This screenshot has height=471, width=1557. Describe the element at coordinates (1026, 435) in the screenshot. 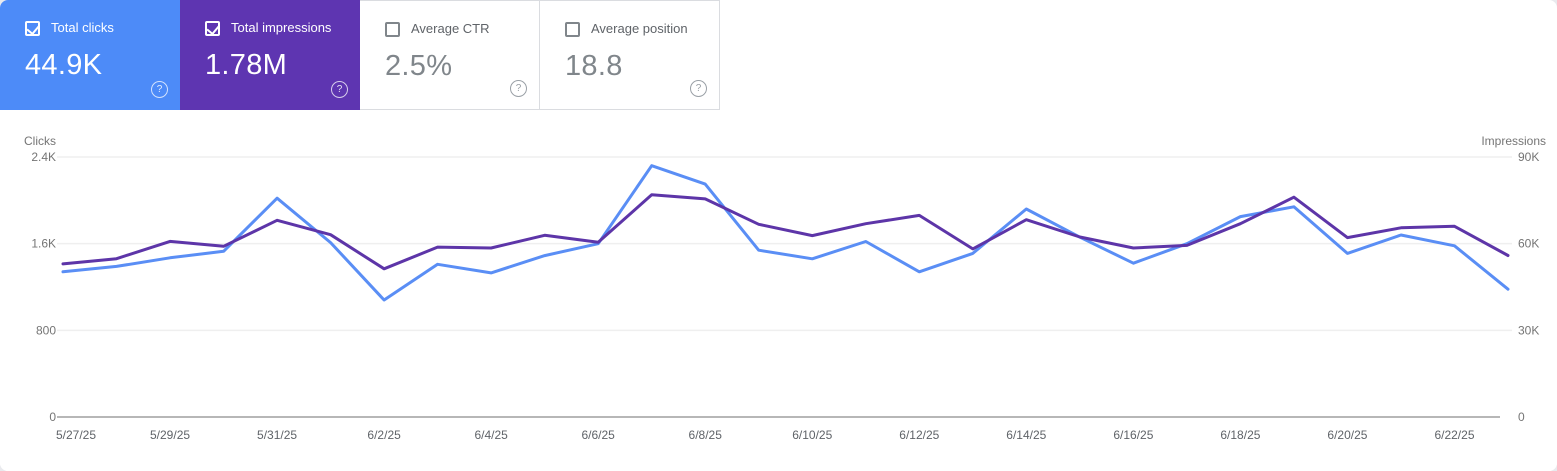

I see `x-axis-label: 6/14/25` at that location.